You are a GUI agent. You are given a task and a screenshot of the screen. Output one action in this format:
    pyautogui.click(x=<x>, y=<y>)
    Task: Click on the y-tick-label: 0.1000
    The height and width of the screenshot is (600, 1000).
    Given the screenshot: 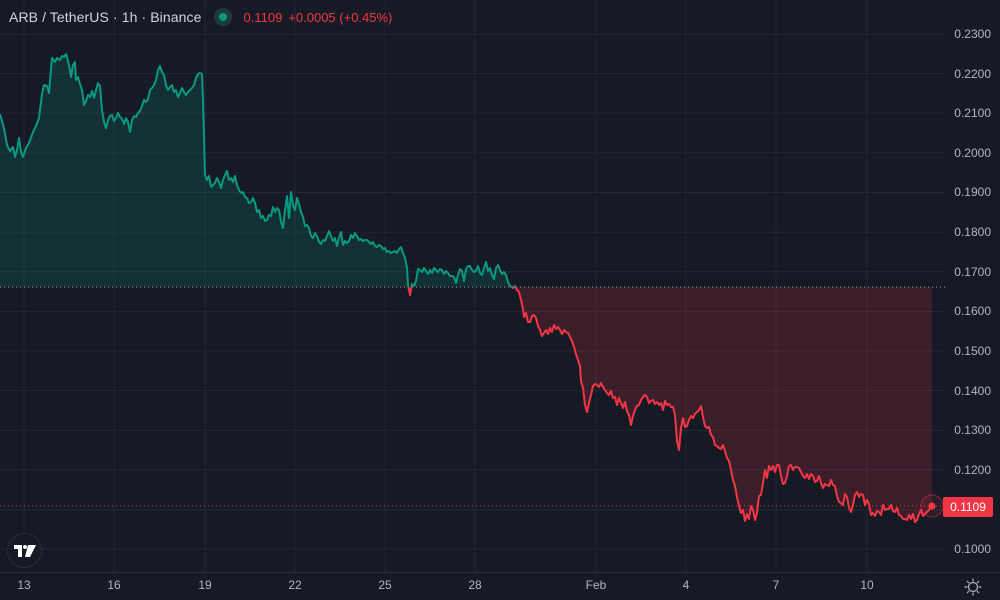 What is the action you would take?
    pyautogui.click(x=972, y=549)
    